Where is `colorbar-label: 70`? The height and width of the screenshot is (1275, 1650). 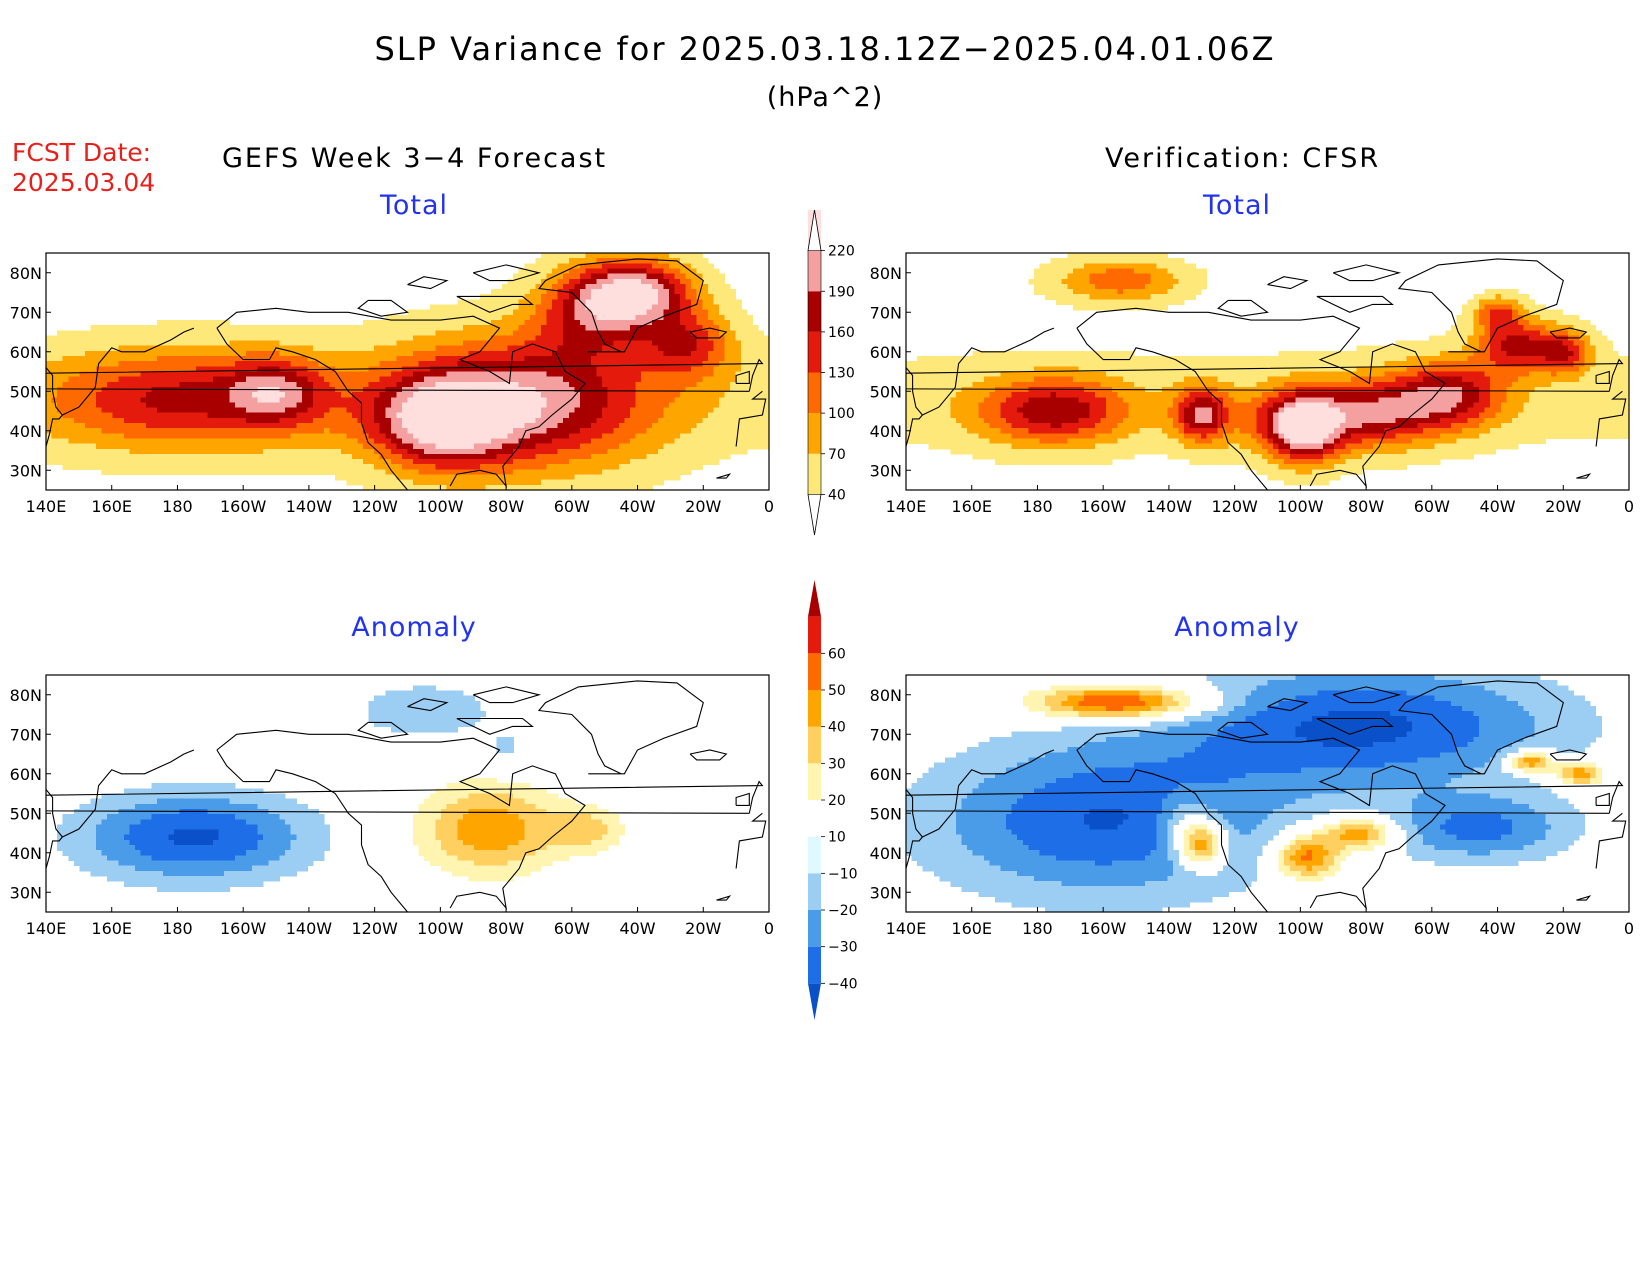 colorbar-label: 70 is located at coordinates (837, 455).